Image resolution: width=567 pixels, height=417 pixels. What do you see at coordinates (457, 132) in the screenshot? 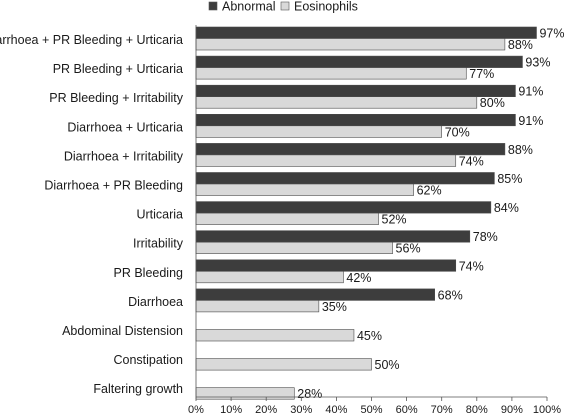
I see `data-label-eosinophils: 70%` at bounding box center [457, 132].